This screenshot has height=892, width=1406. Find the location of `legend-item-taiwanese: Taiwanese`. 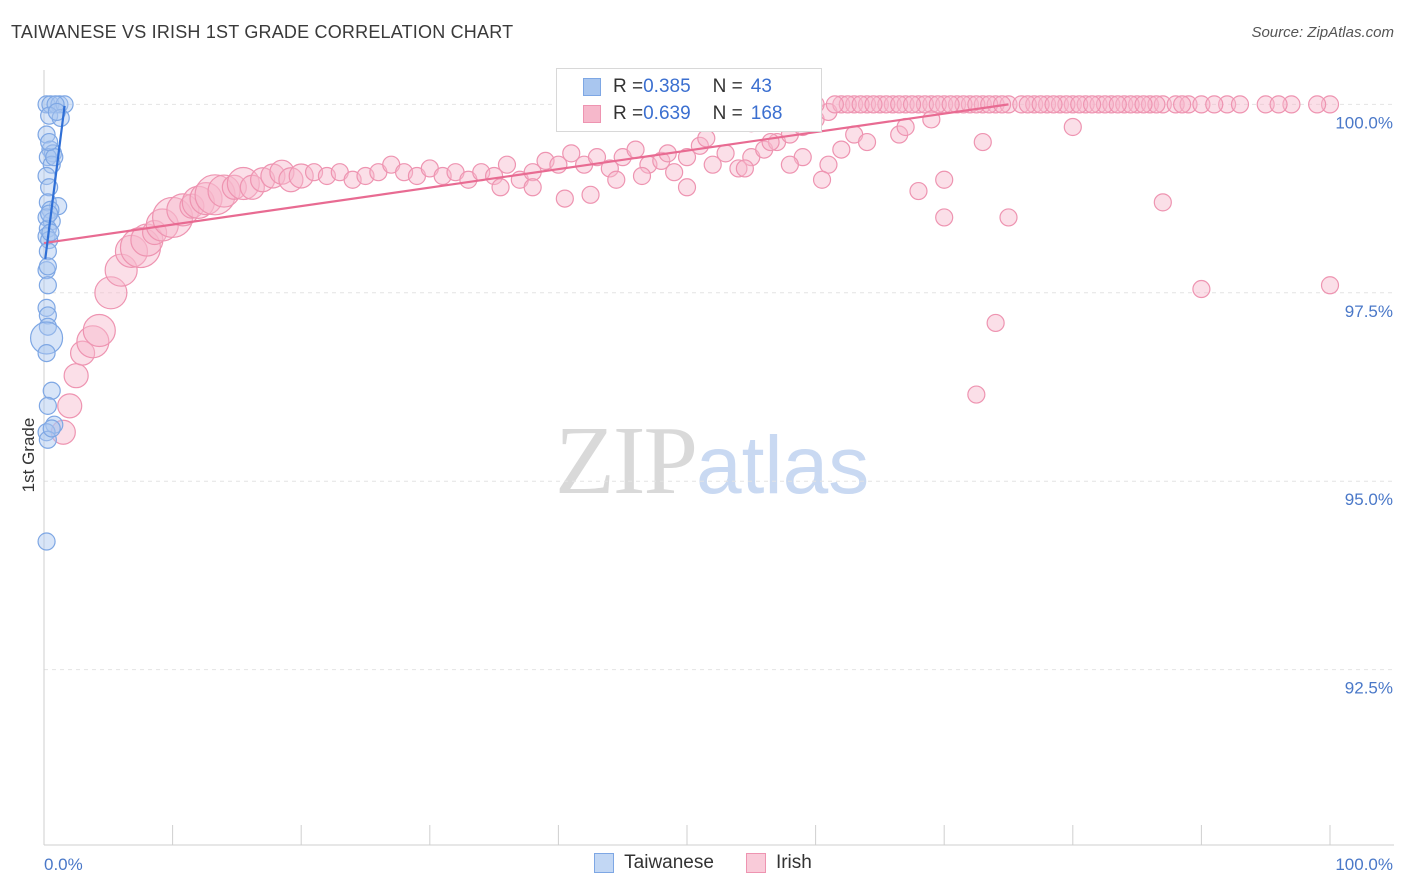

legend-item-taiwanese: Taiwanese is located at coordinates (654, 863).